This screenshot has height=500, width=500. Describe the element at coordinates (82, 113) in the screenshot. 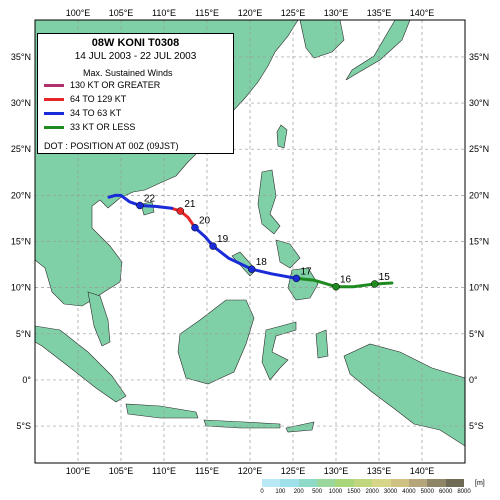

I see `legend-item-34kt: 34 TO 63 KT` at that location.